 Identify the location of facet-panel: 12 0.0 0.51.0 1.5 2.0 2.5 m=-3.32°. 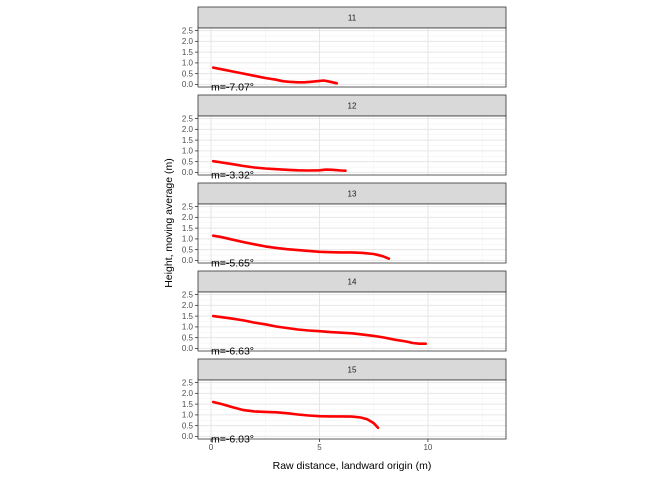
(344, 138).